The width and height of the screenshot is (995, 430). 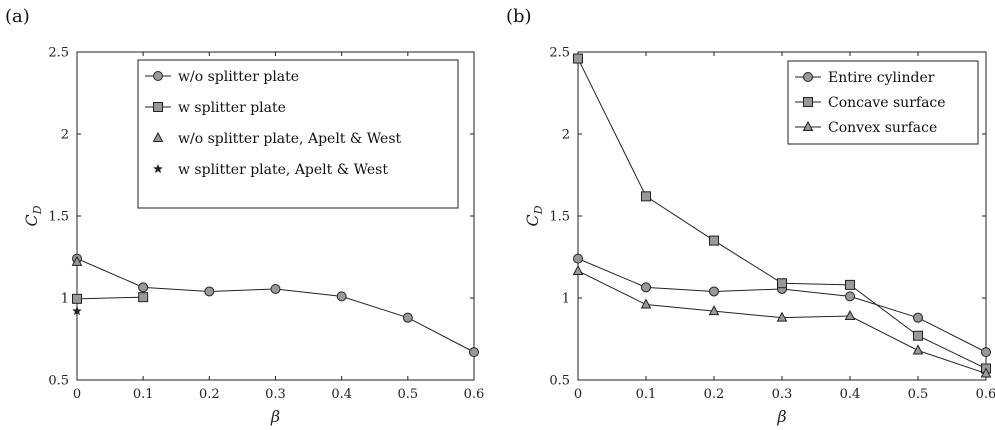 What do you see at coordinates (519, 16) in the screenshot?
I see `panel-label: (b)` at bounding box center [519, 16].